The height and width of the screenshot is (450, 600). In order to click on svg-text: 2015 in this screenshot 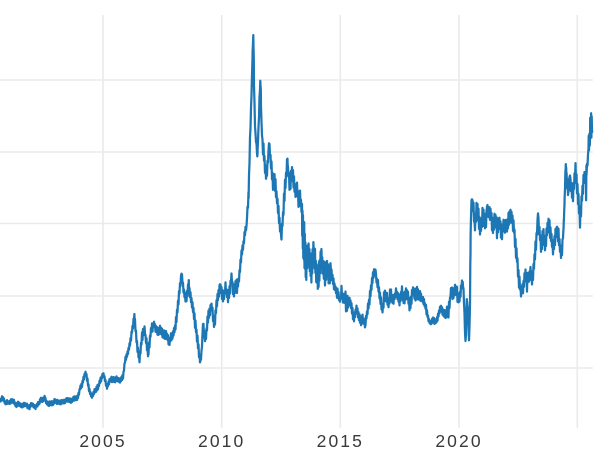, I will do `click(340, 440)`.